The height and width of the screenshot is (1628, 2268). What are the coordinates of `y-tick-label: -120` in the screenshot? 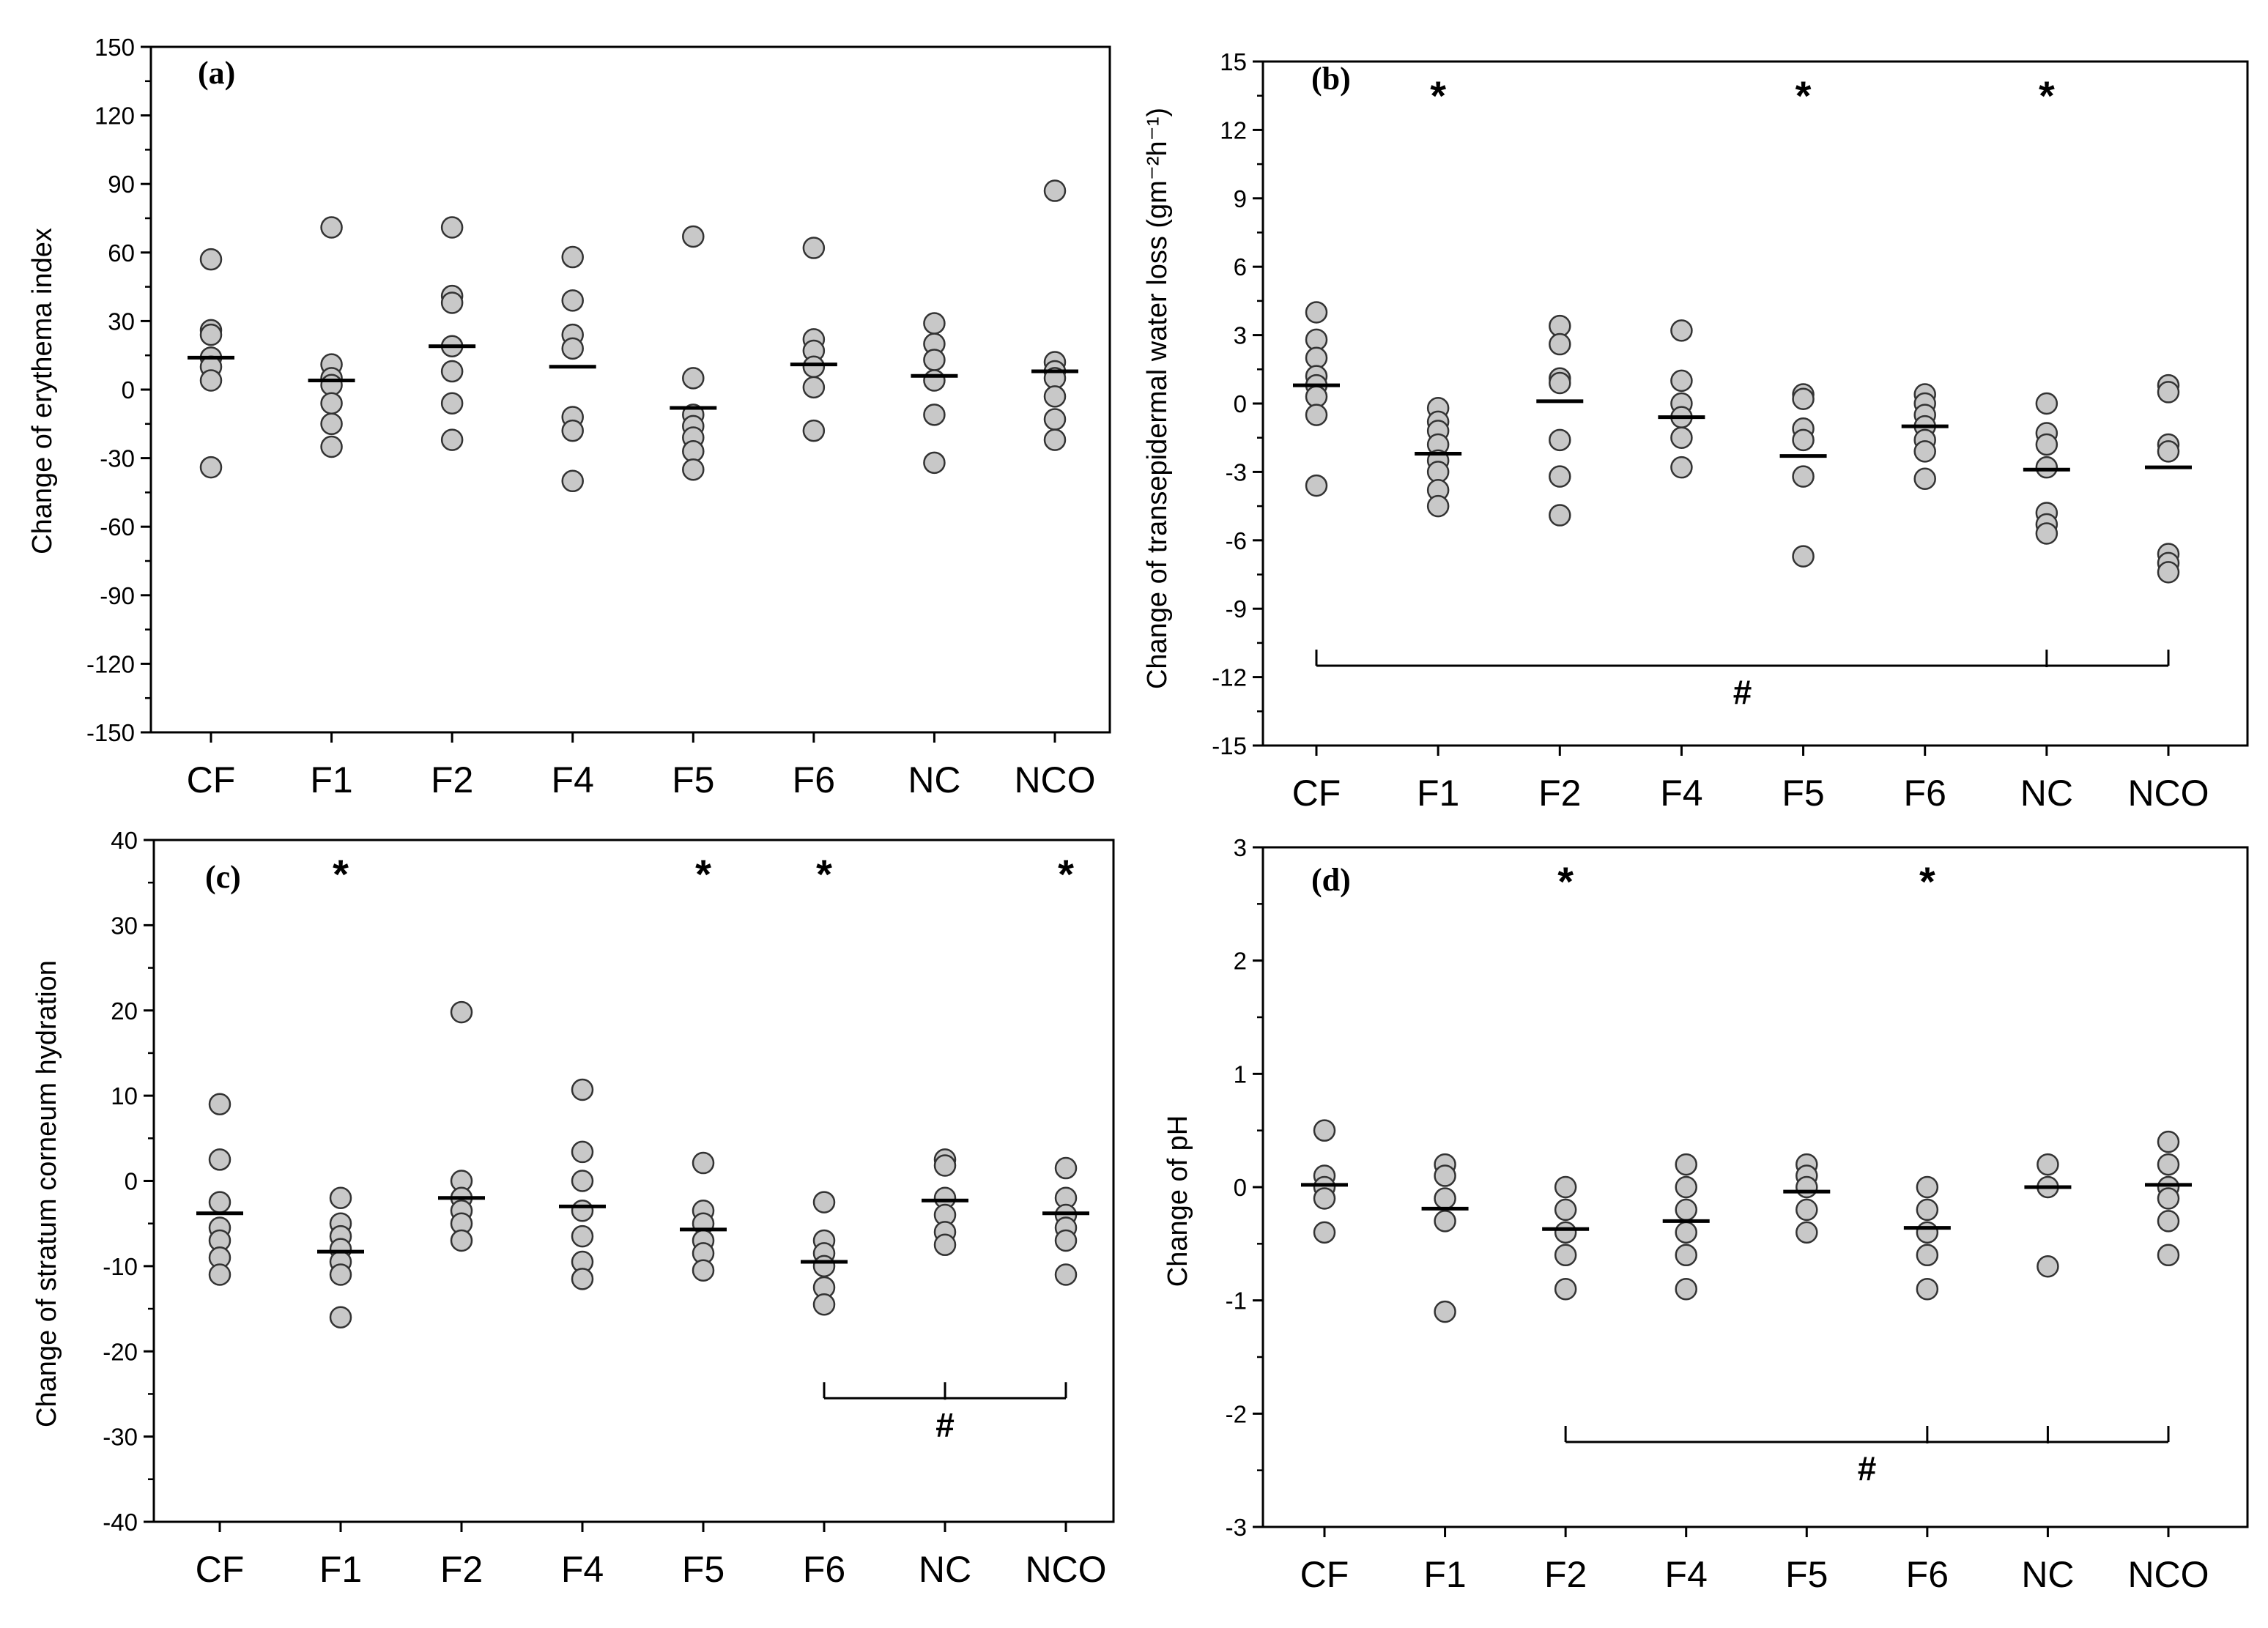 It's located at (110, 663).